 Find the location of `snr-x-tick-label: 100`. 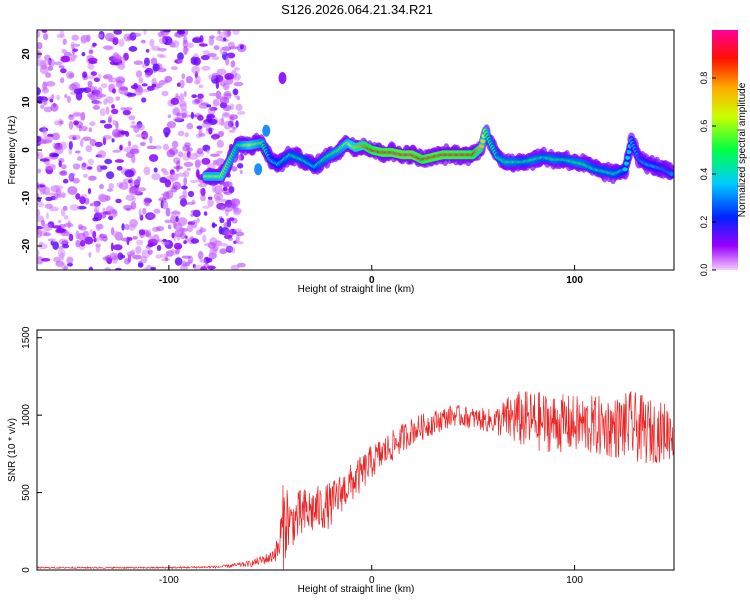

snr-x-tick-label: 100 is located at coordinates (574, 580).